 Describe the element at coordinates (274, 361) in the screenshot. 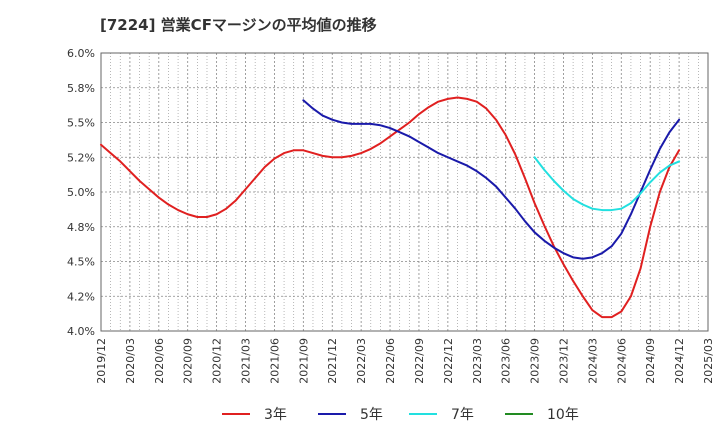

I see `x-tick-label: 2021/06` at that location.